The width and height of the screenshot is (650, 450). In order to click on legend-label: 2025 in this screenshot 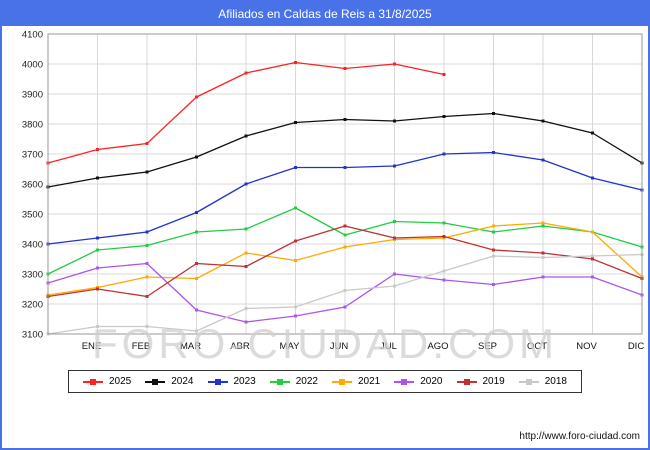, I will do `click(120, 381)`.